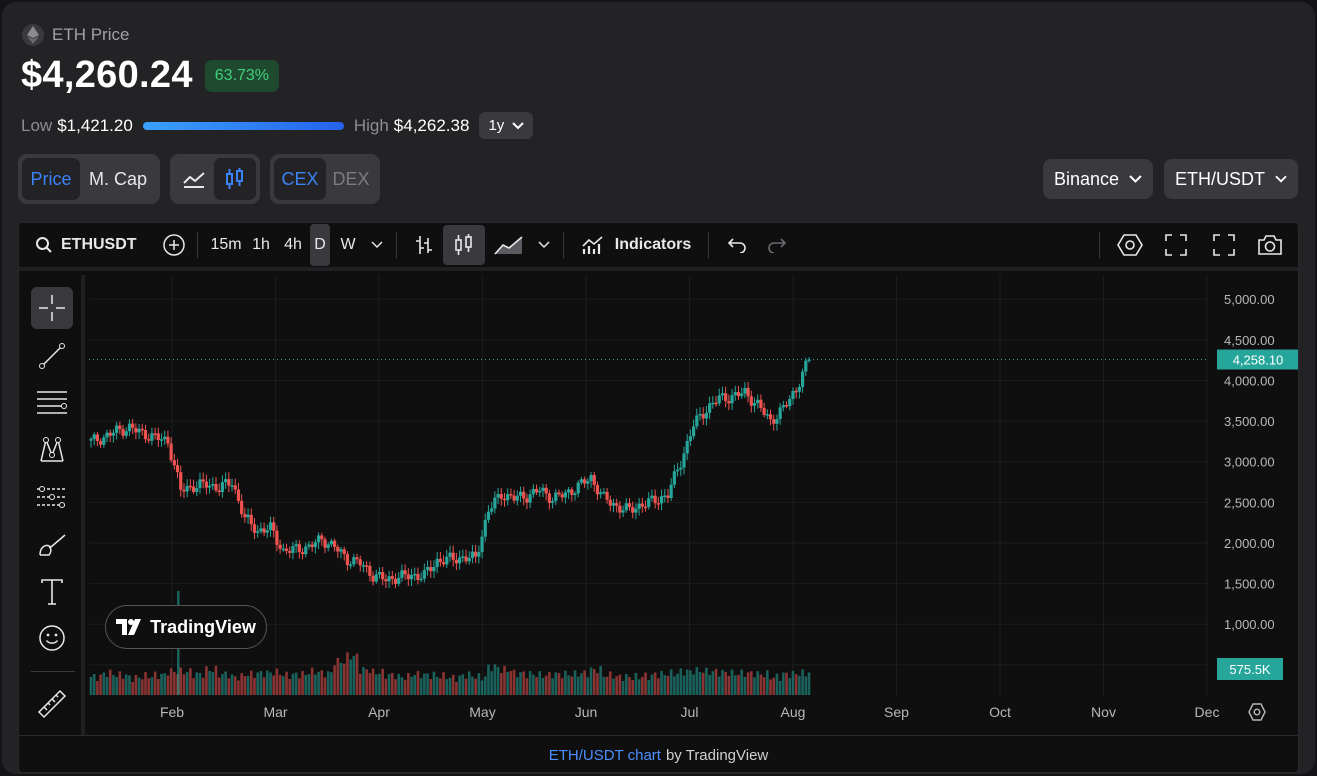 This screenshot has height=776, width=1317. What do you see at coordinates (52, 402) in the screenshot?
I see `fib-tool` at bounding box center [52, 402].